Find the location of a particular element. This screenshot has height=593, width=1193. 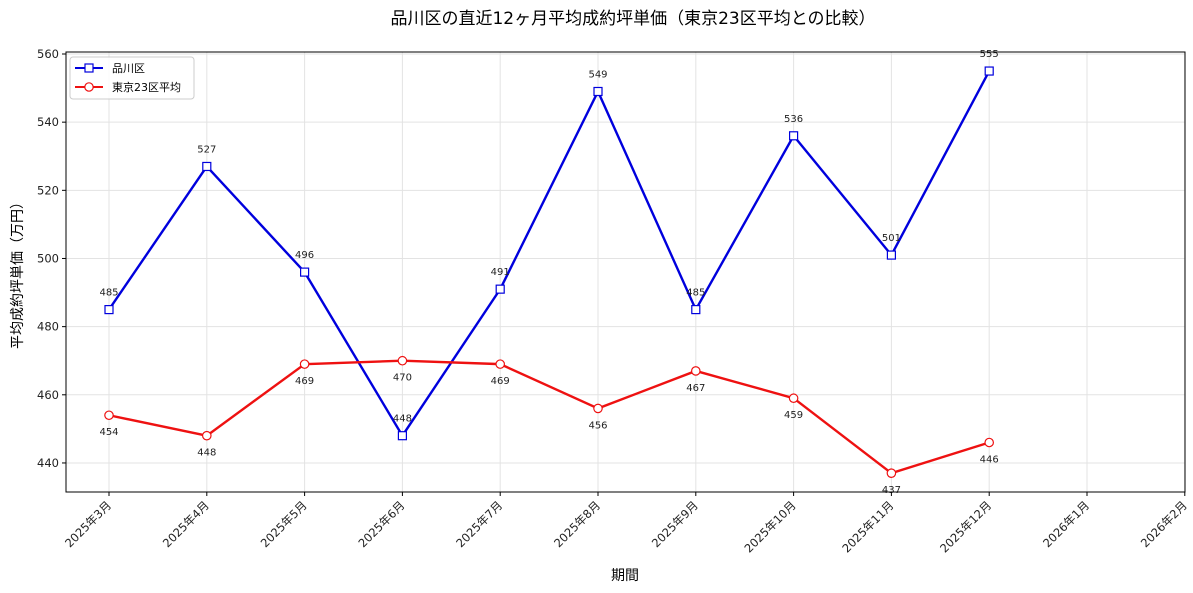

legend-item-tokyo23: 東京23区平均 is located at coordinates (128, 87).